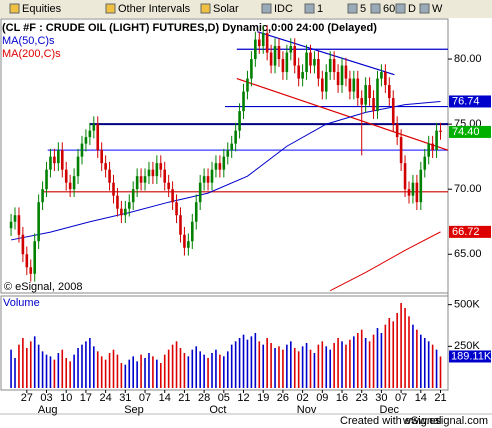 The height and width of the screenshot is (428, 492). Describe the element at coordinates (154, 9) in the screenshot. I see `toolbar-button: Other Intervals` at that location.